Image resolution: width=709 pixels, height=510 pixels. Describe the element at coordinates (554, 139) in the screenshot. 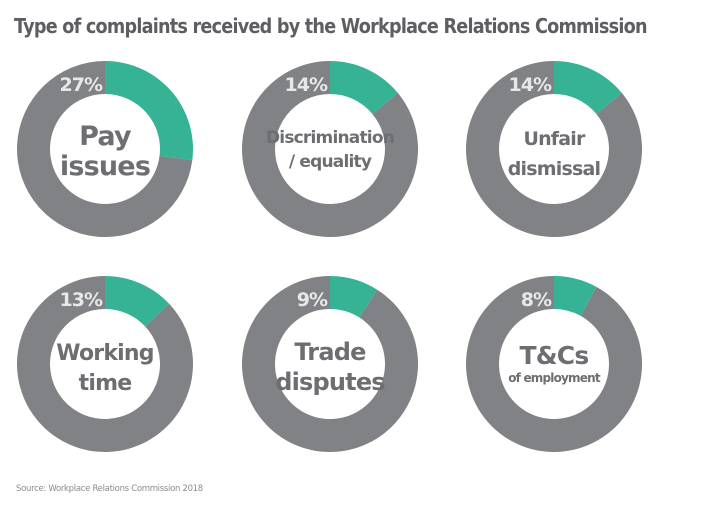

I see `category-label-line1: Unfair` at that location.